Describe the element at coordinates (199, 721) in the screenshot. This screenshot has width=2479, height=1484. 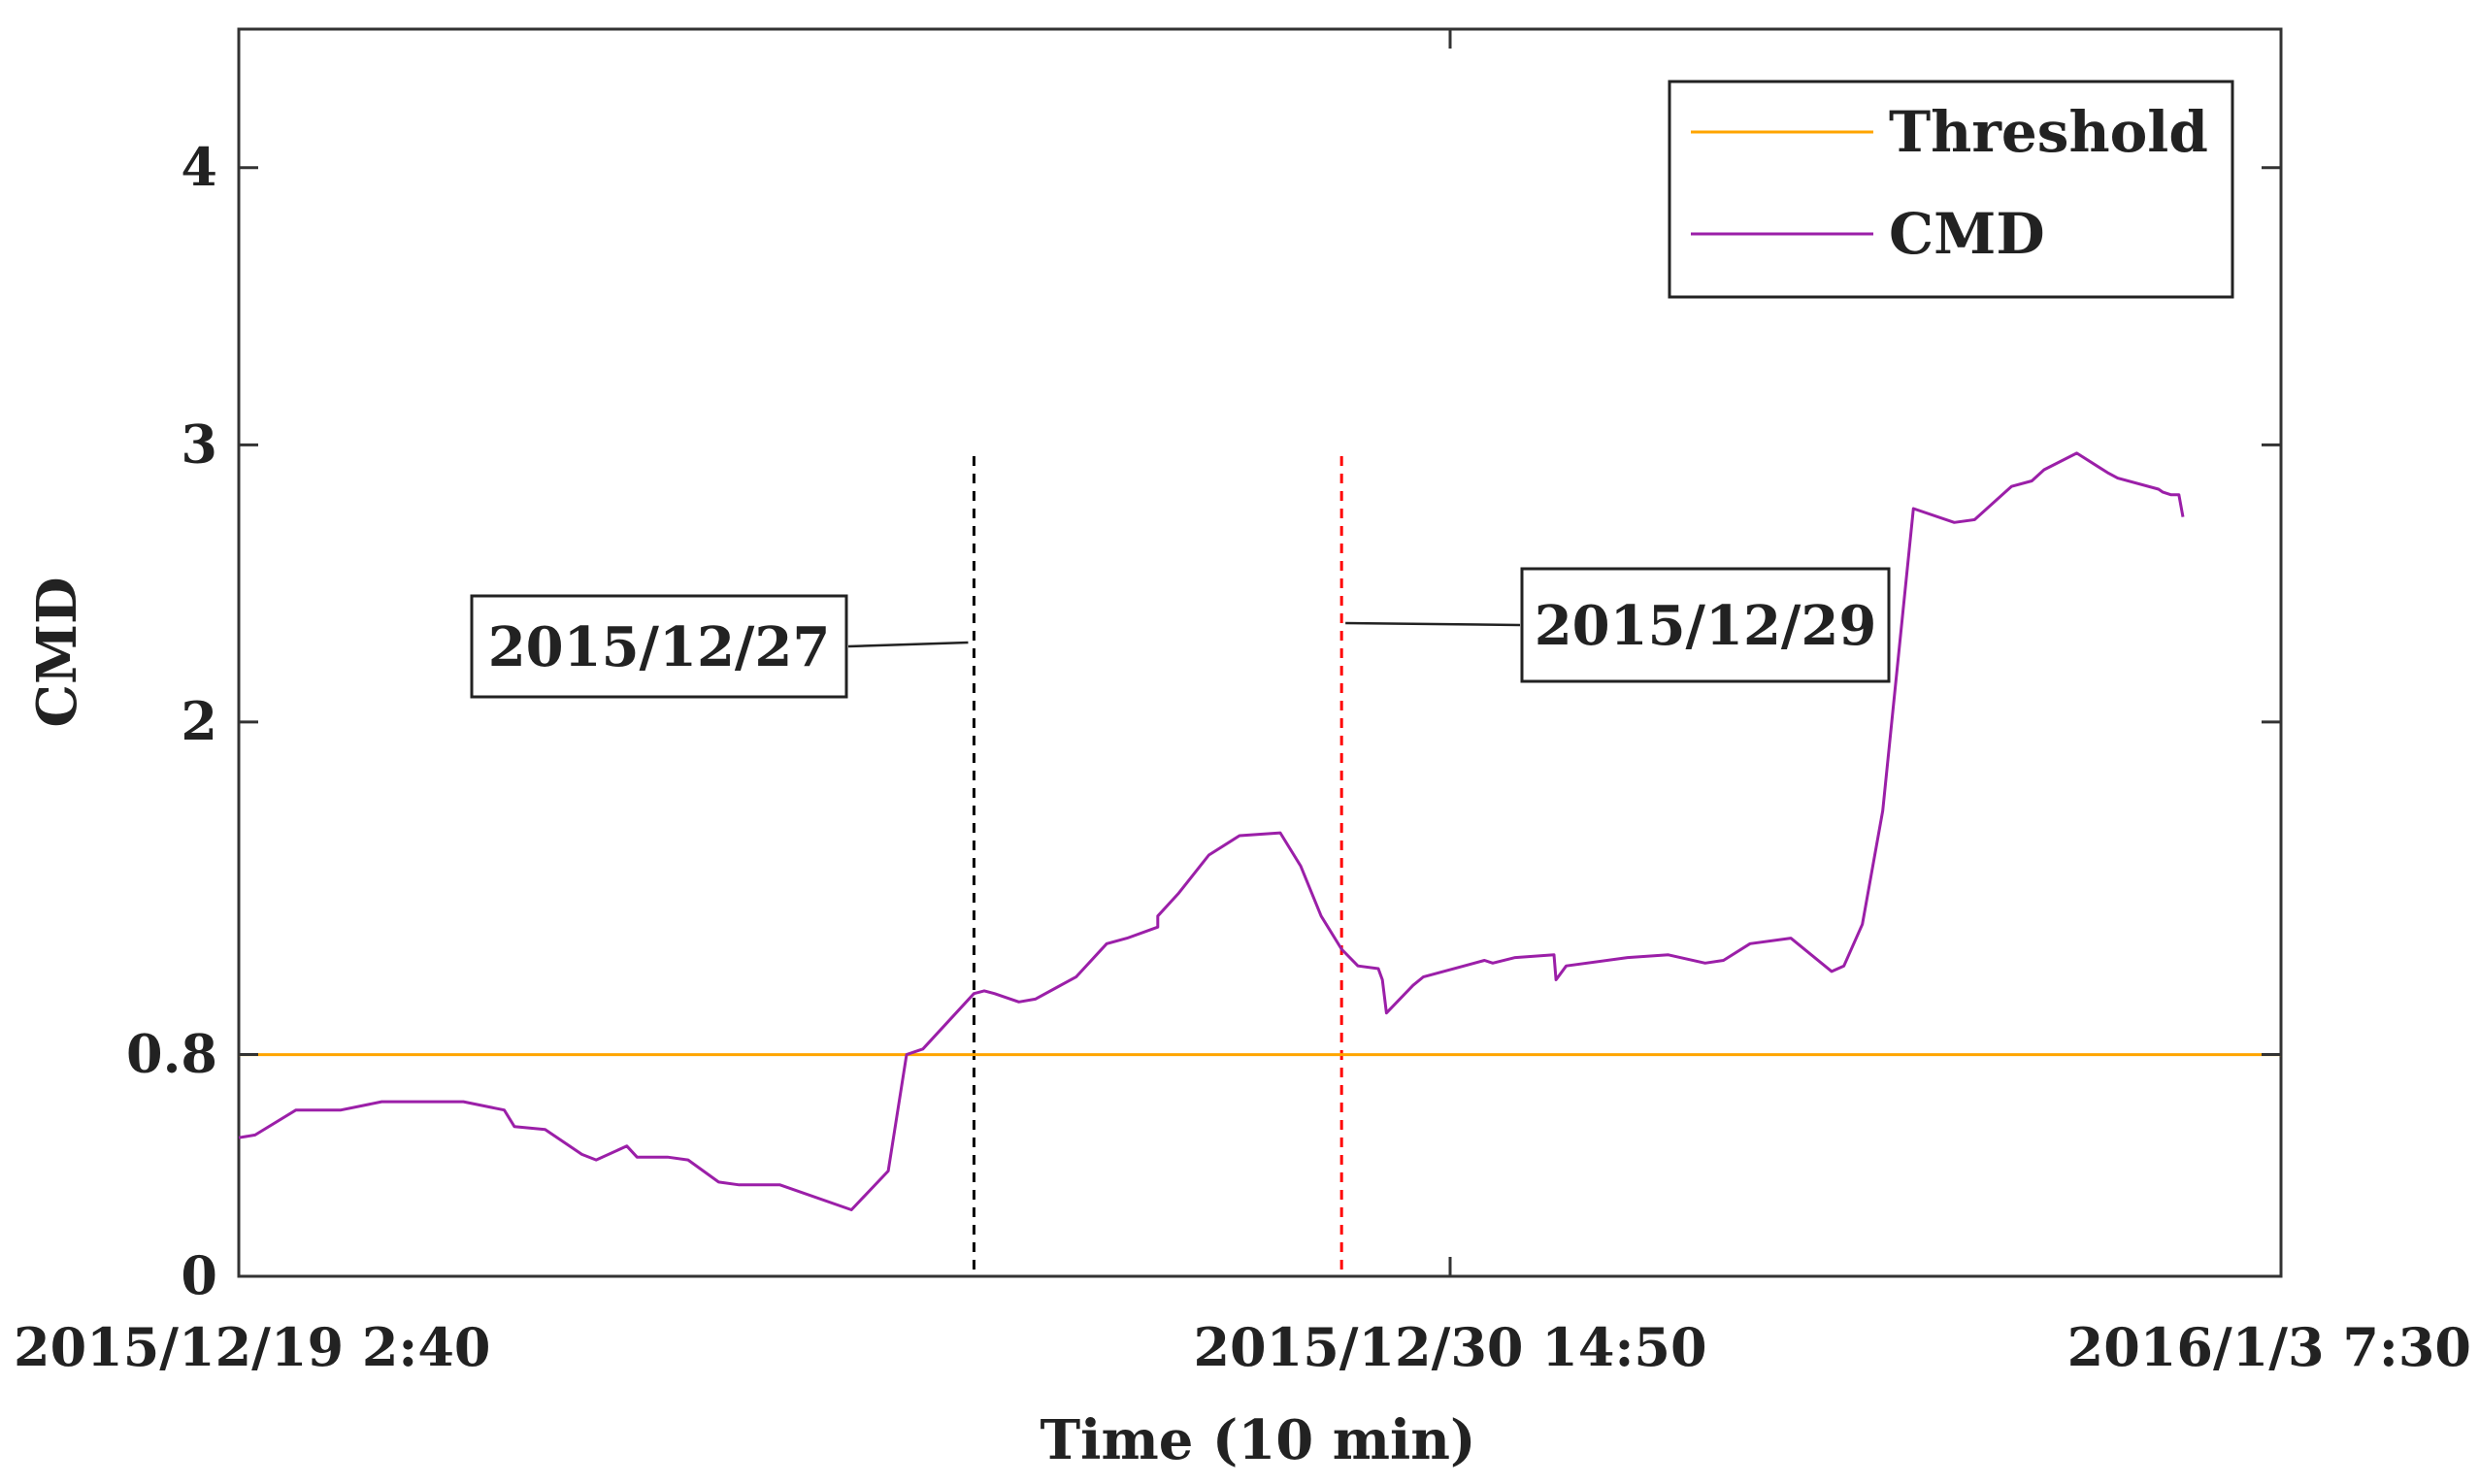
I see `y-tick-label: 2` at that location.